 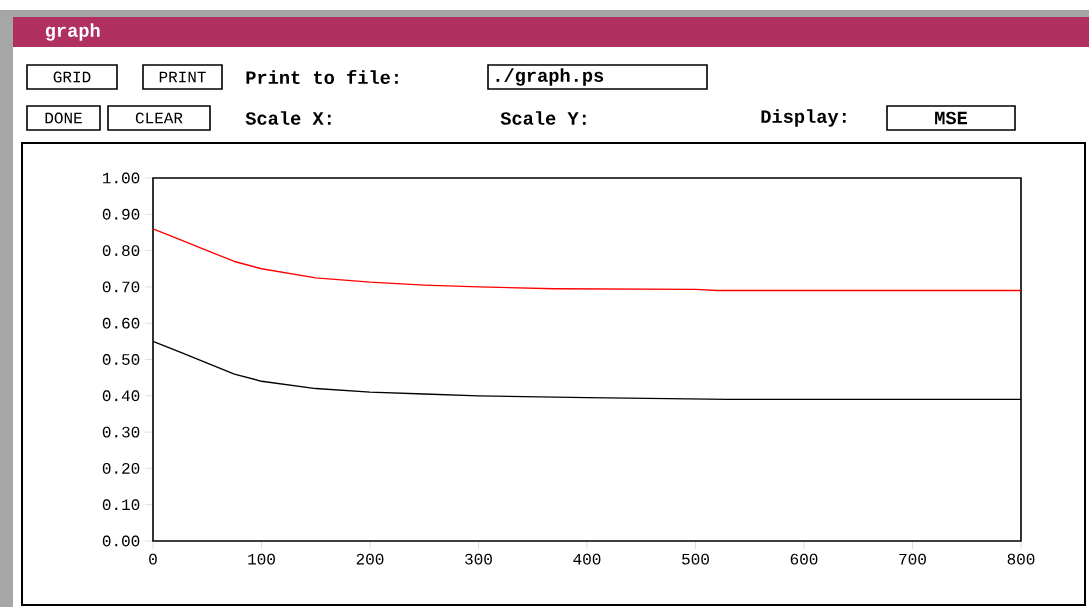 I want to click on text: ./graph.ps, so click(x=550, y=77).